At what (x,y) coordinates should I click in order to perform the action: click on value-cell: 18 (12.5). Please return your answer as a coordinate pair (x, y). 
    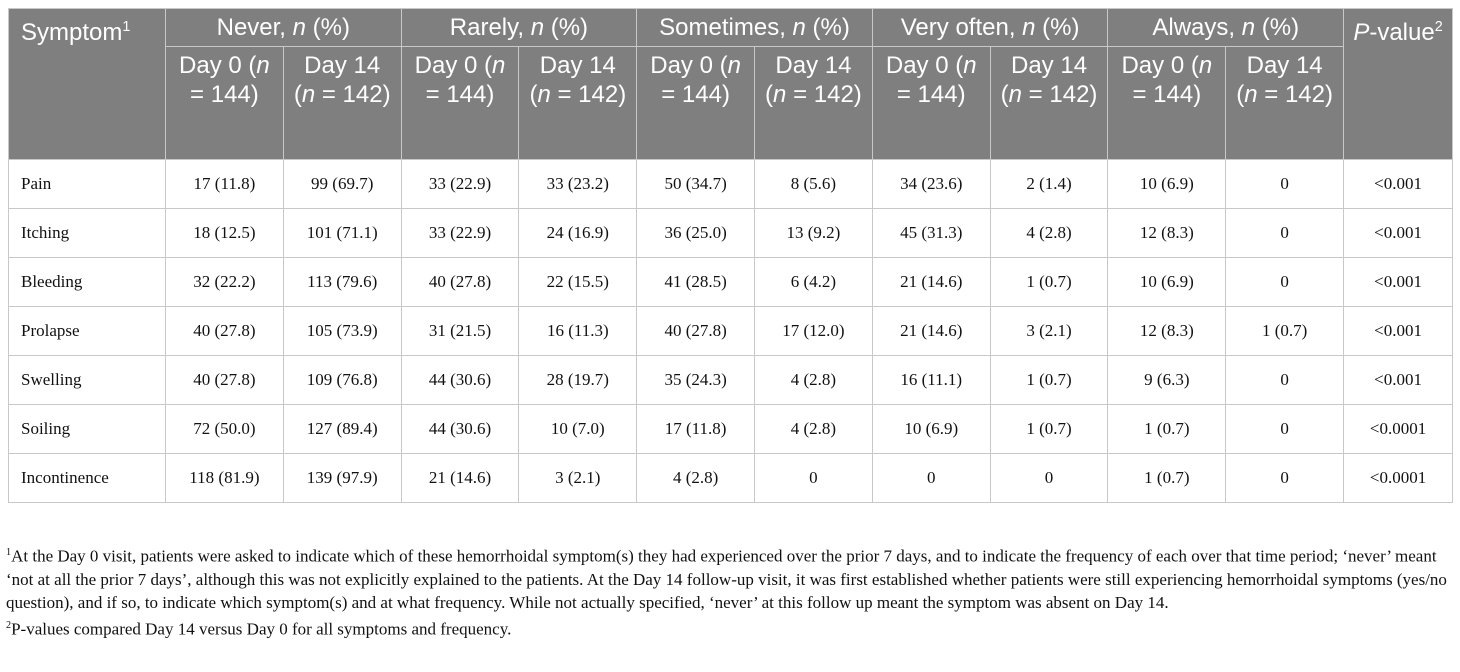
    Looking at the image, I should click on (224, 233).